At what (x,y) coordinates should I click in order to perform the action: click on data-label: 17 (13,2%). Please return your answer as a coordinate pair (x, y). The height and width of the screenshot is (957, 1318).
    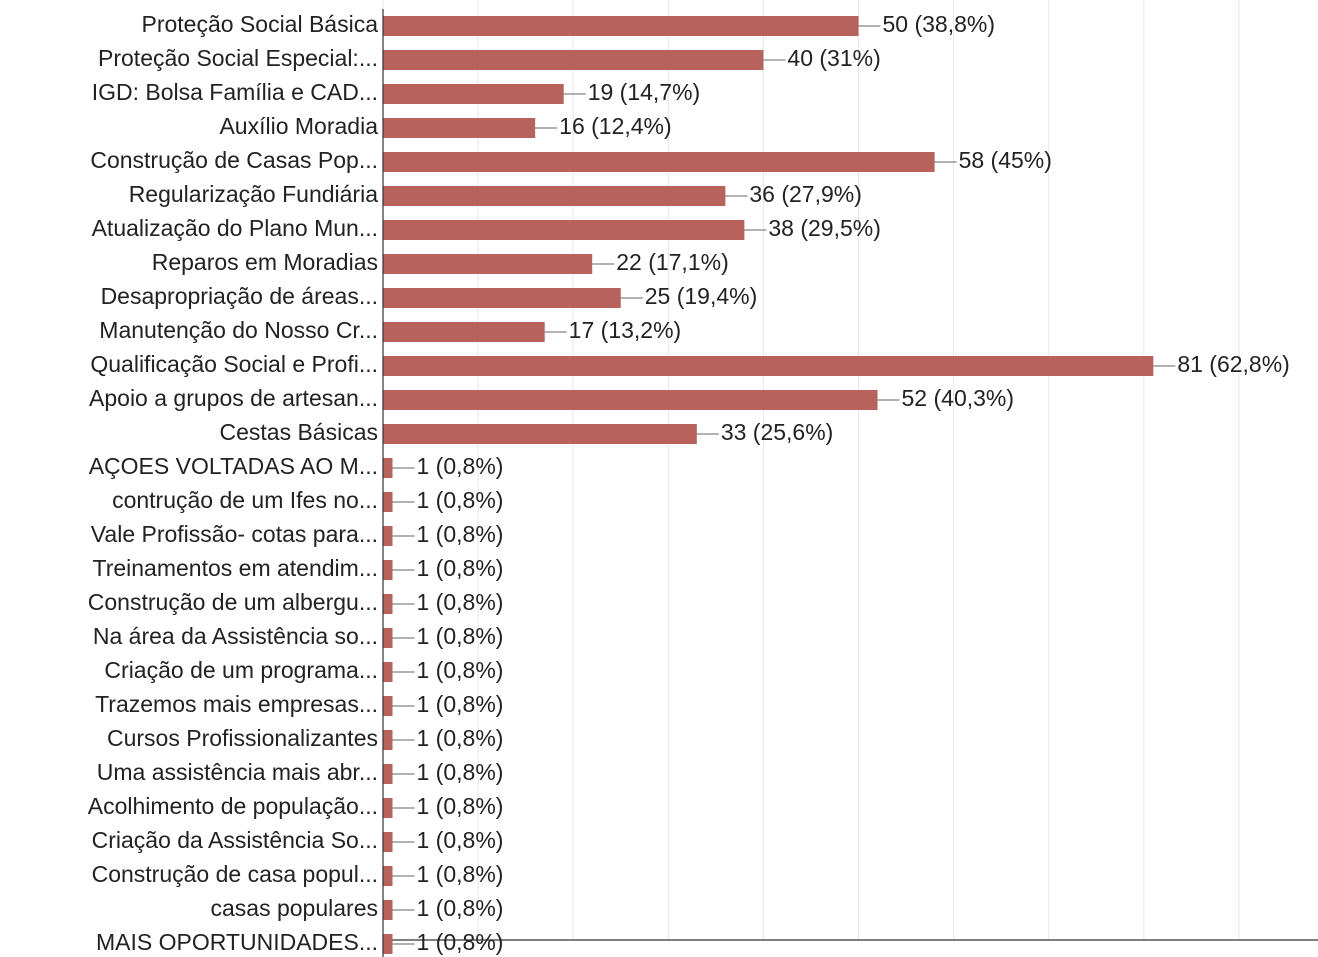
    Looking at the image, I should click on (625, 330).